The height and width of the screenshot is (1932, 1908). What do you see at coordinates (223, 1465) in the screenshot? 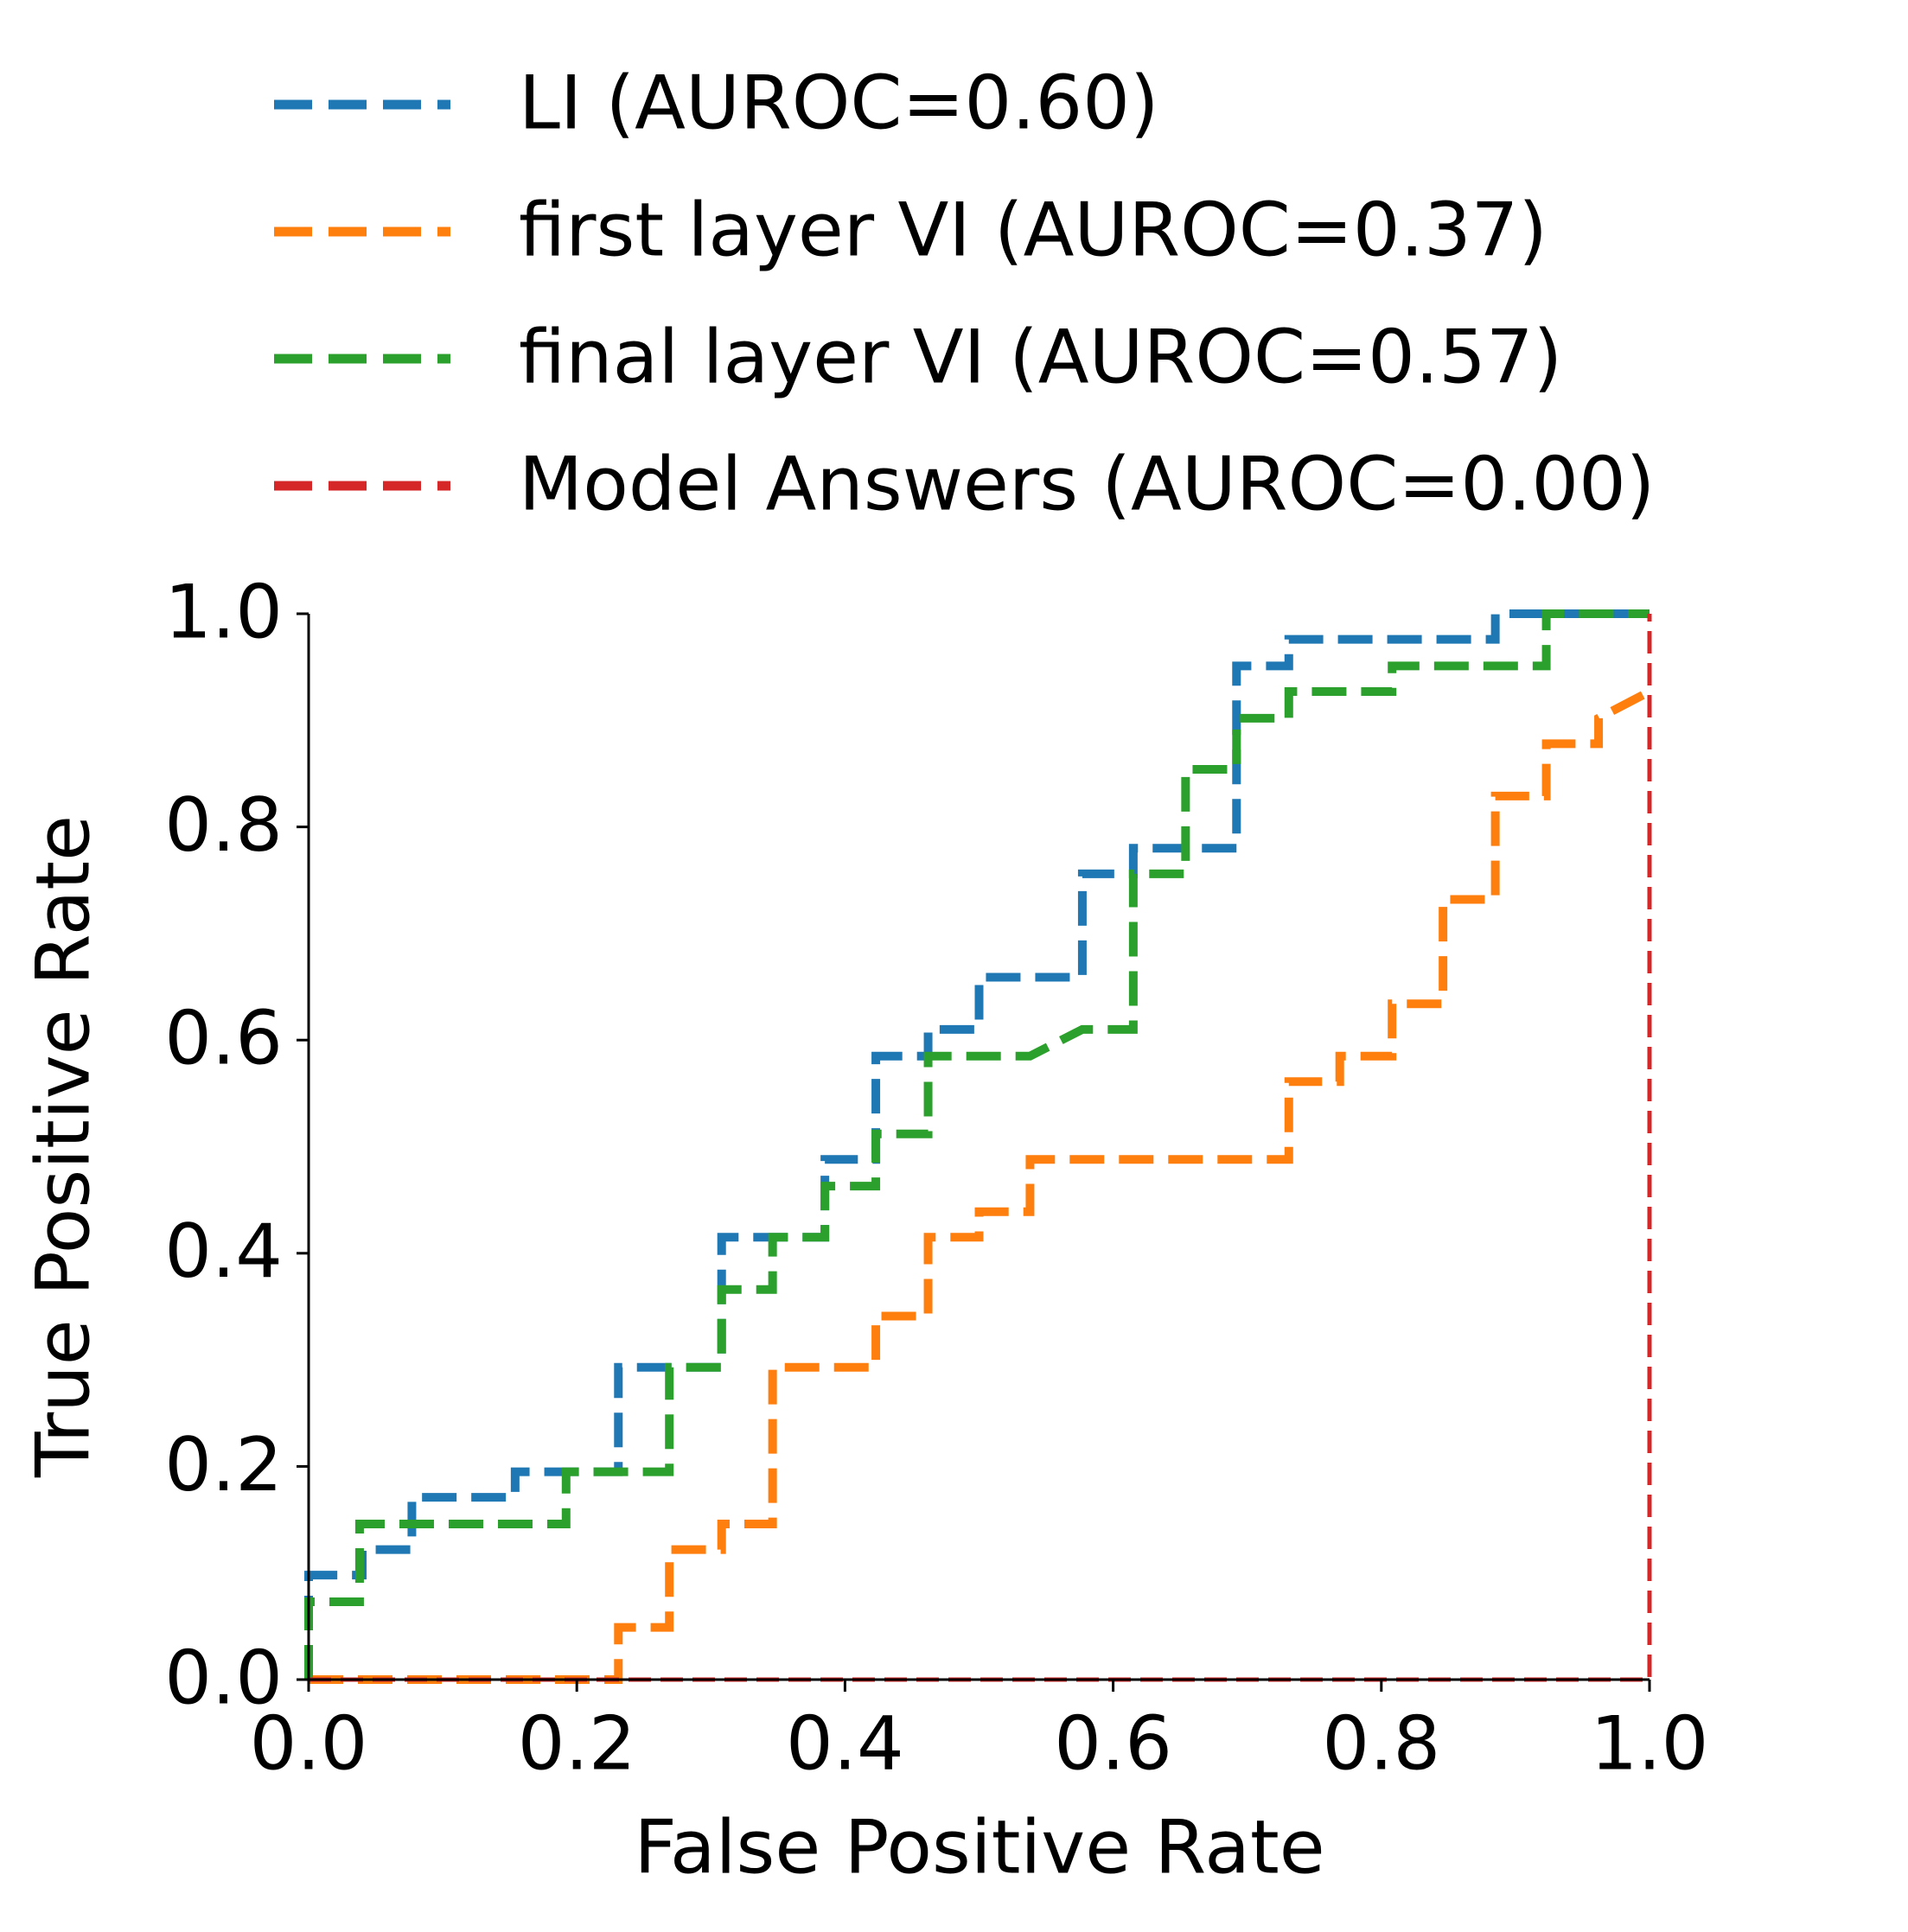
I see `y-tick-label: 0.2` at bounding box center [223, 1465].